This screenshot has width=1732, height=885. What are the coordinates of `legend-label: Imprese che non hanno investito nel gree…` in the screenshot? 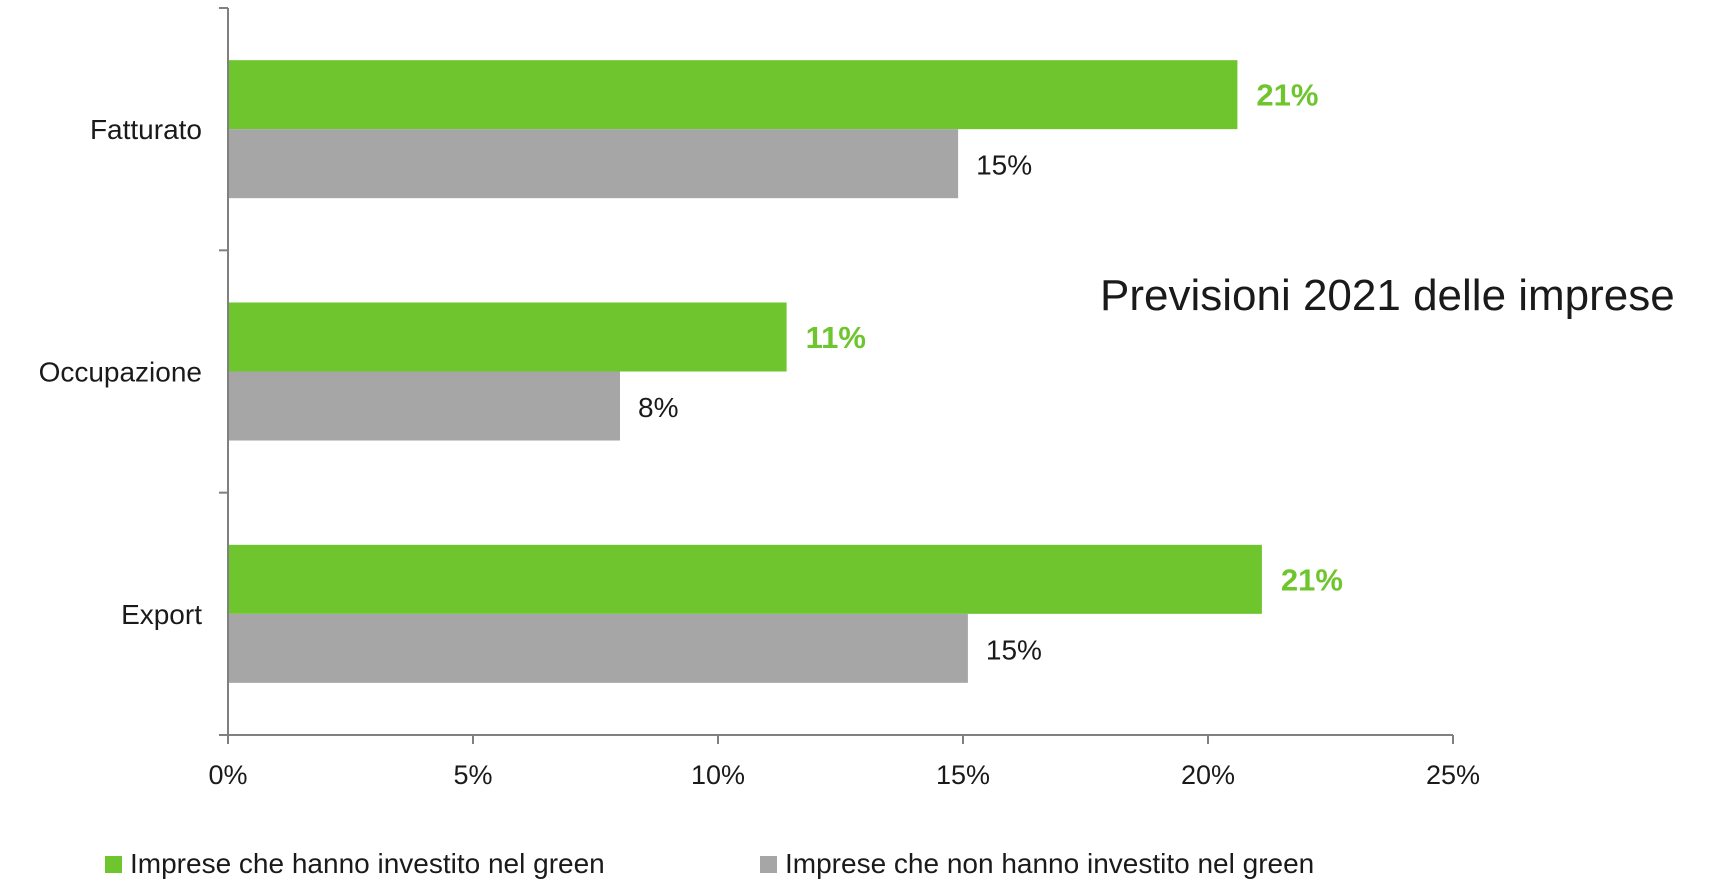 It's located at (1049, 863).